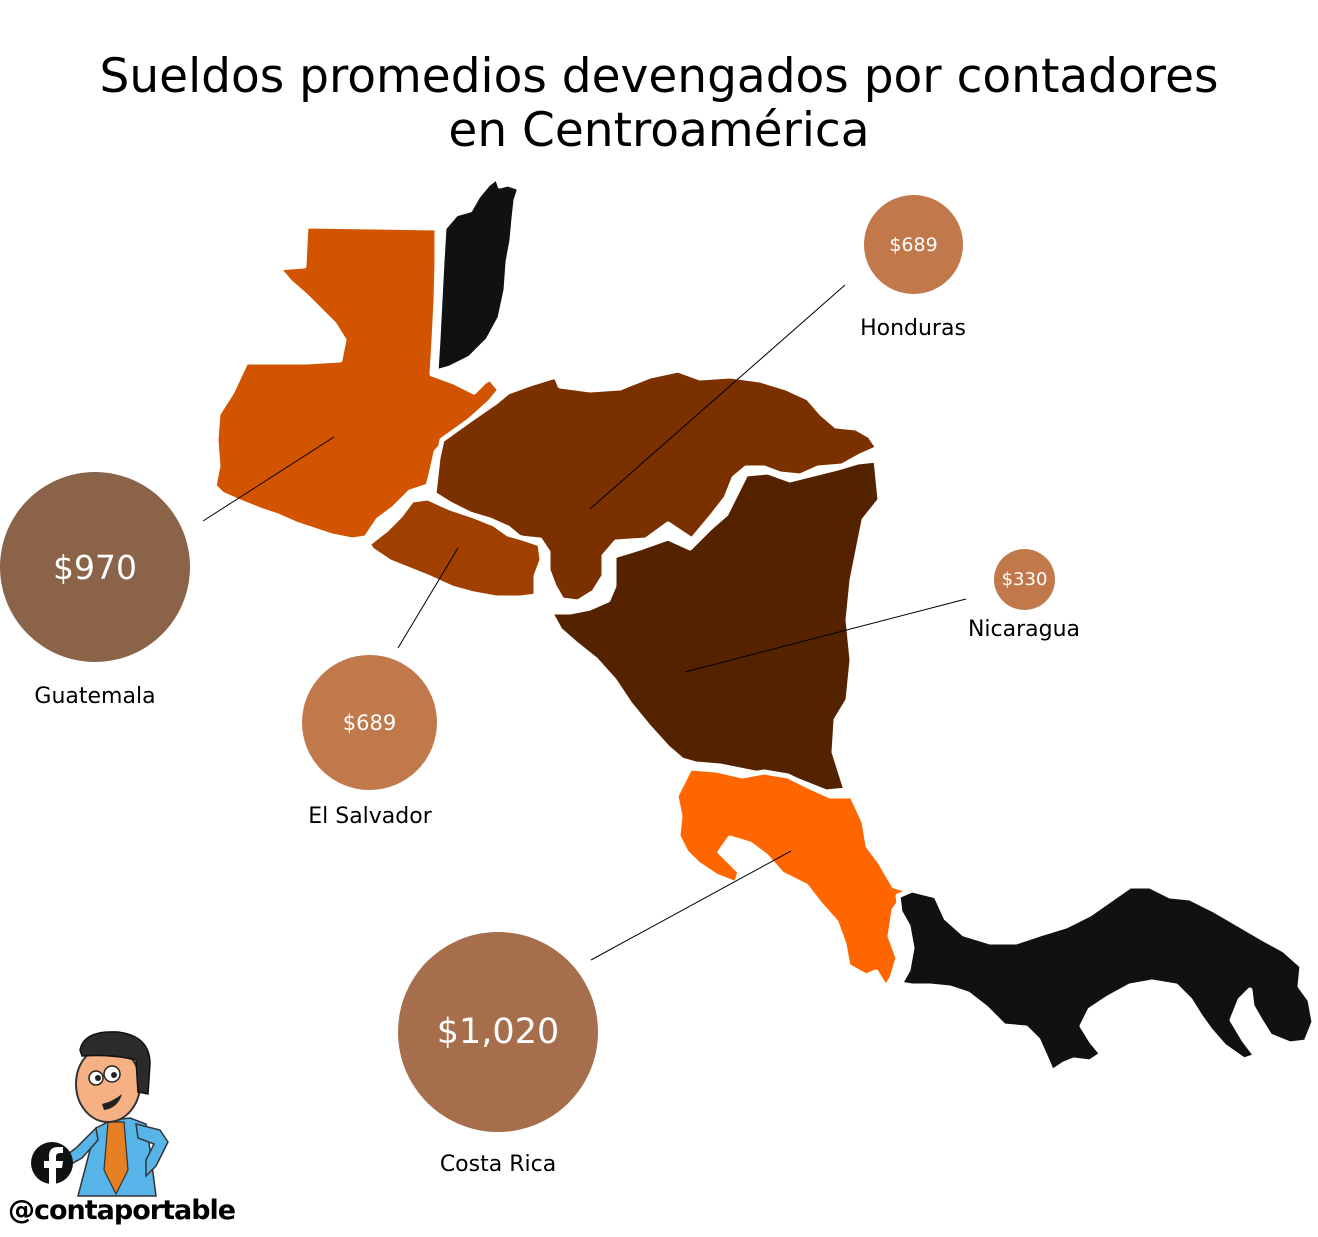  Describe the element at coordinates (370, 816) in the screenshot. I see `country-label-el-salvador: El Salvador` at that location.